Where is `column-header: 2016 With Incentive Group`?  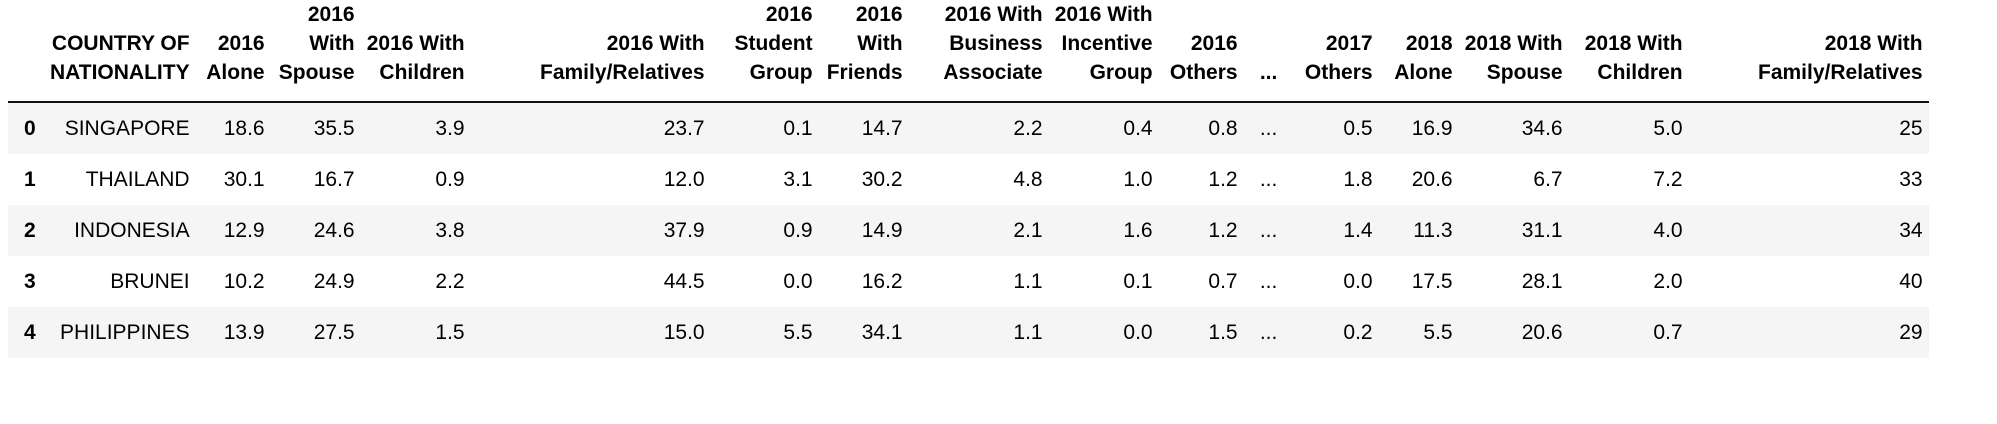
column-header: 2016 With Incentive Group is located at coordinates (1103, 51).